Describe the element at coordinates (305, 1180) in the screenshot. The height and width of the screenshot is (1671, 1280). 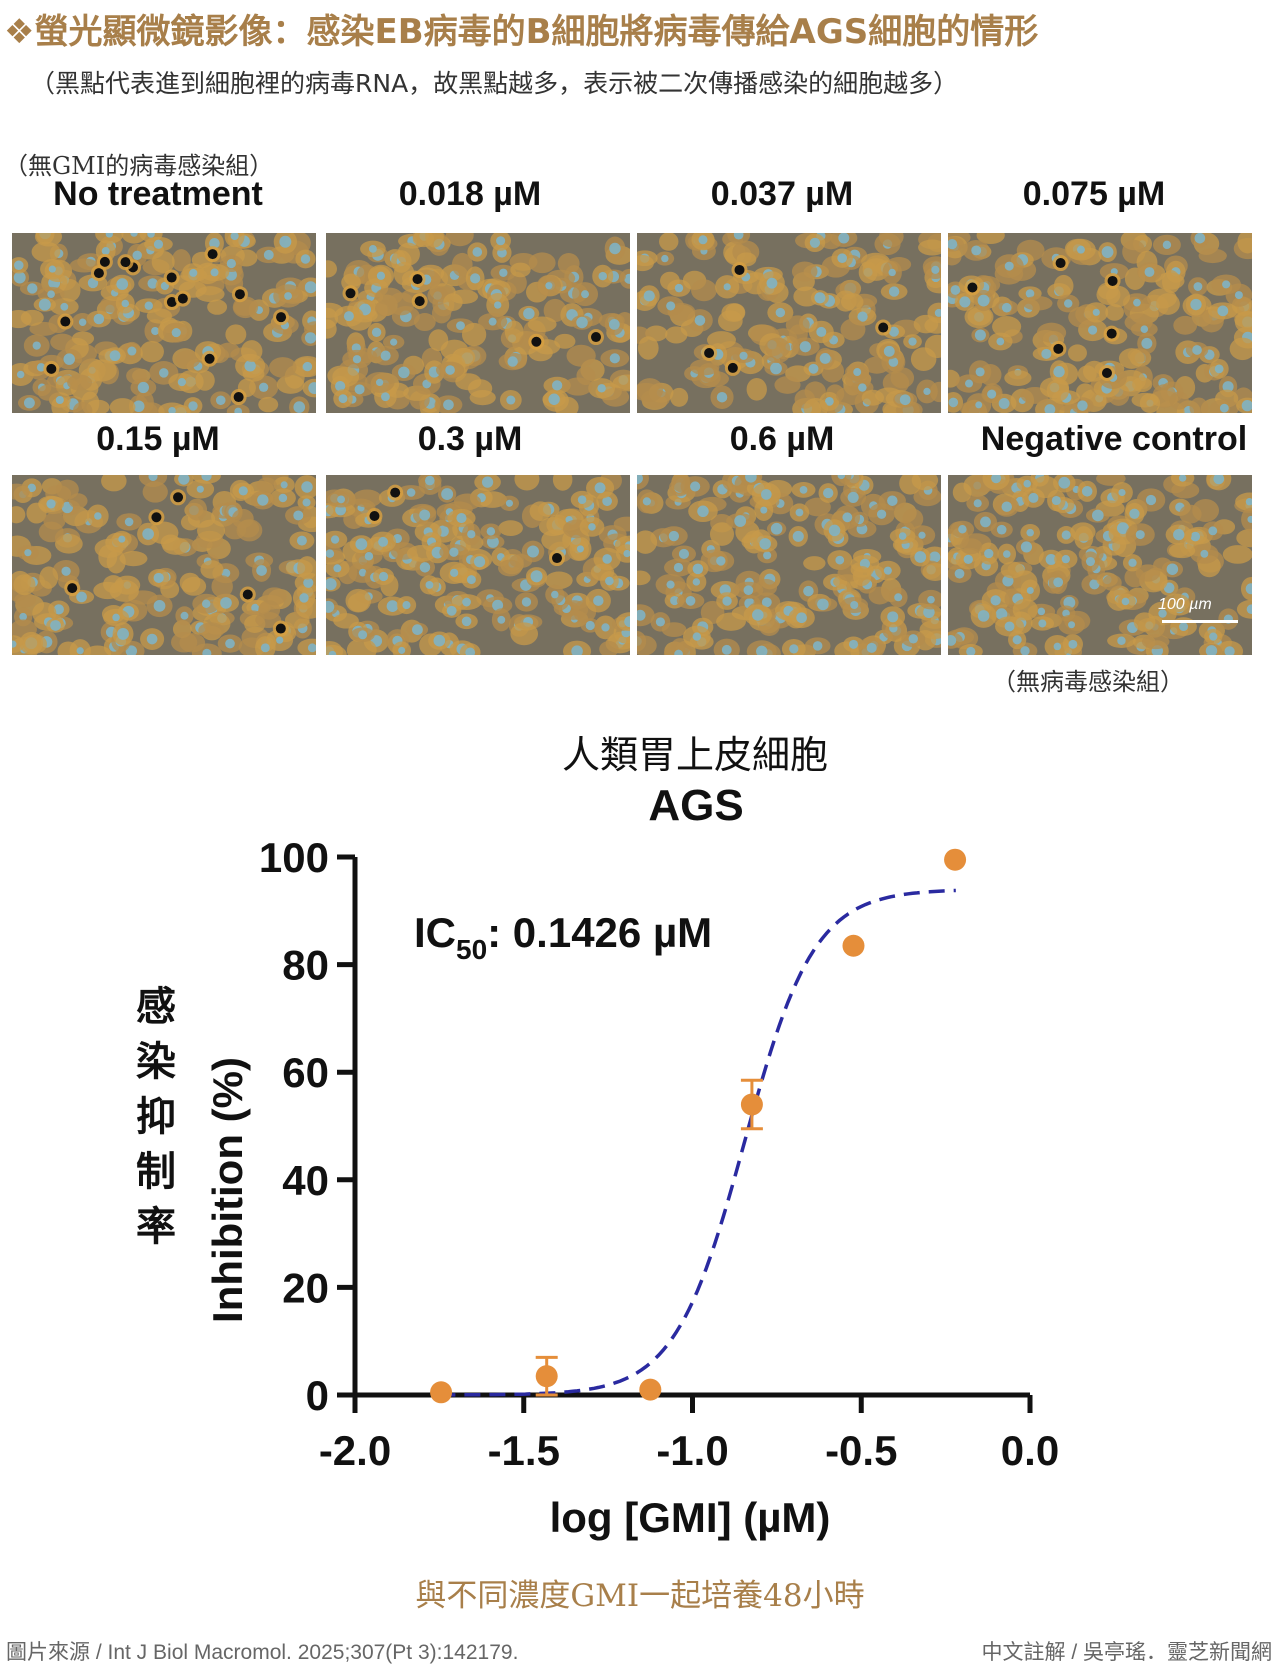
I see `y-tick-label: 40` at that location.